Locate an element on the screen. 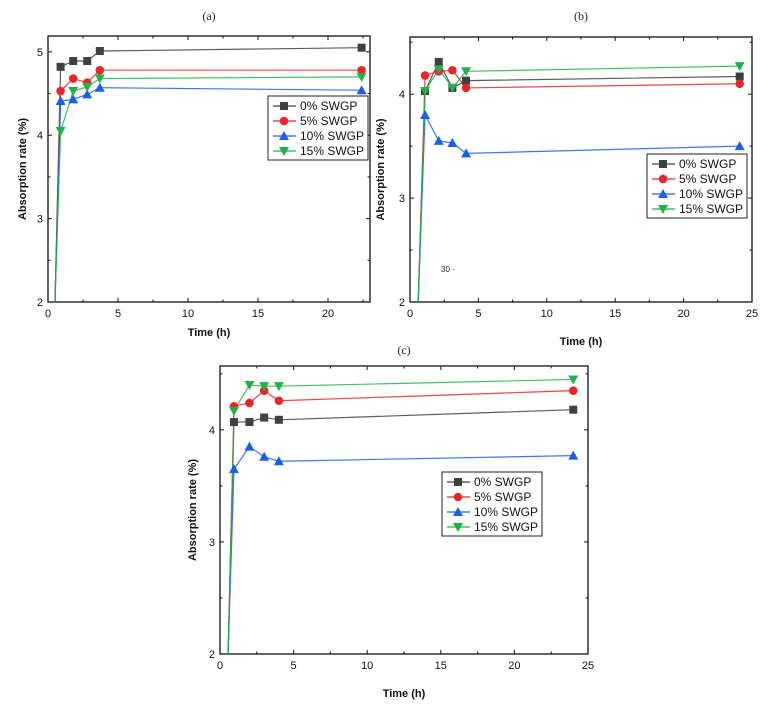 This screenshot has height=712, width=773. legend-label: 5% SWGP is located at coordinates (328, 121).